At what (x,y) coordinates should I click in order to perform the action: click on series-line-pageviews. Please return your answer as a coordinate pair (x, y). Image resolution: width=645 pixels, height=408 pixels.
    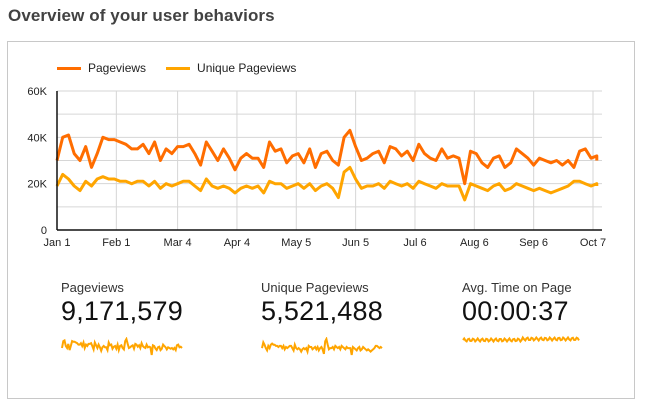
    Looking at the image, I should click on (327, 157).